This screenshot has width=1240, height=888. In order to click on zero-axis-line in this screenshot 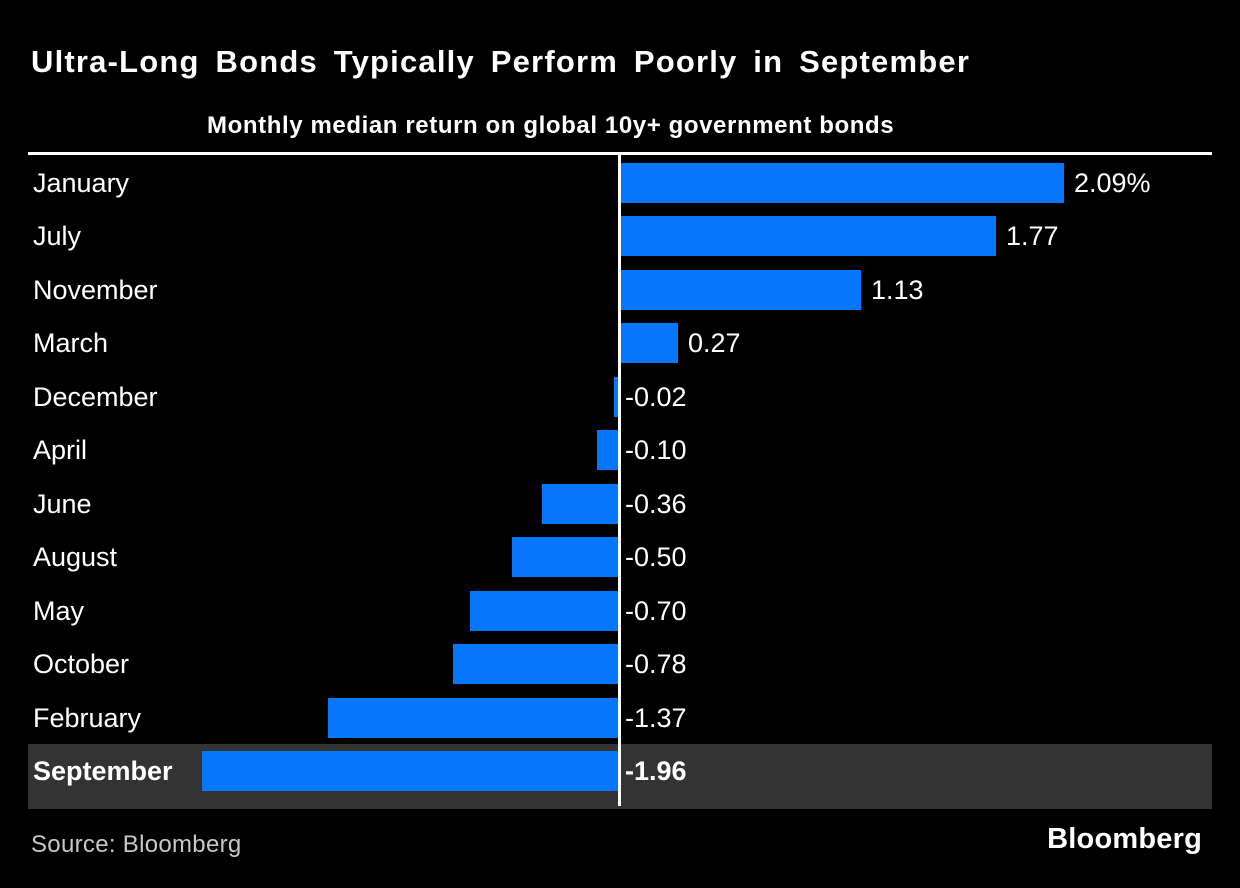, I will do `click(619, 480)`.